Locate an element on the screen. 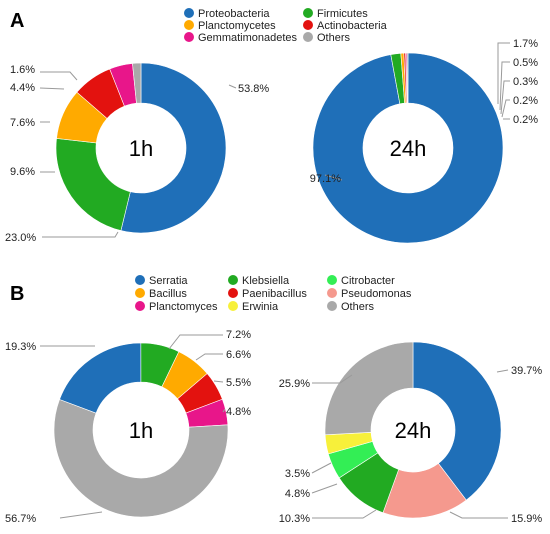 The image size is (550, 534). data-label: 0.3% is located at coordinates (525, 82).